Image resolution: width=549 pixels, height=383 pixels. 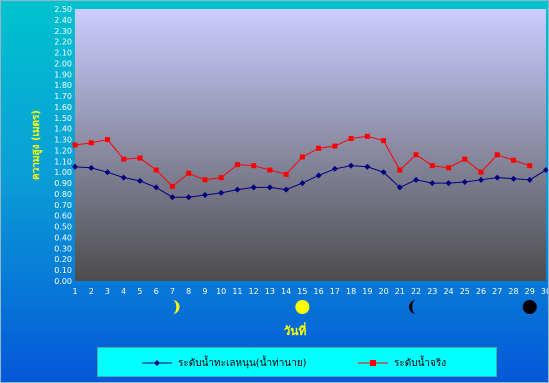 I want to click on y-tick-label: 1.80, so click(x=63, y=85).